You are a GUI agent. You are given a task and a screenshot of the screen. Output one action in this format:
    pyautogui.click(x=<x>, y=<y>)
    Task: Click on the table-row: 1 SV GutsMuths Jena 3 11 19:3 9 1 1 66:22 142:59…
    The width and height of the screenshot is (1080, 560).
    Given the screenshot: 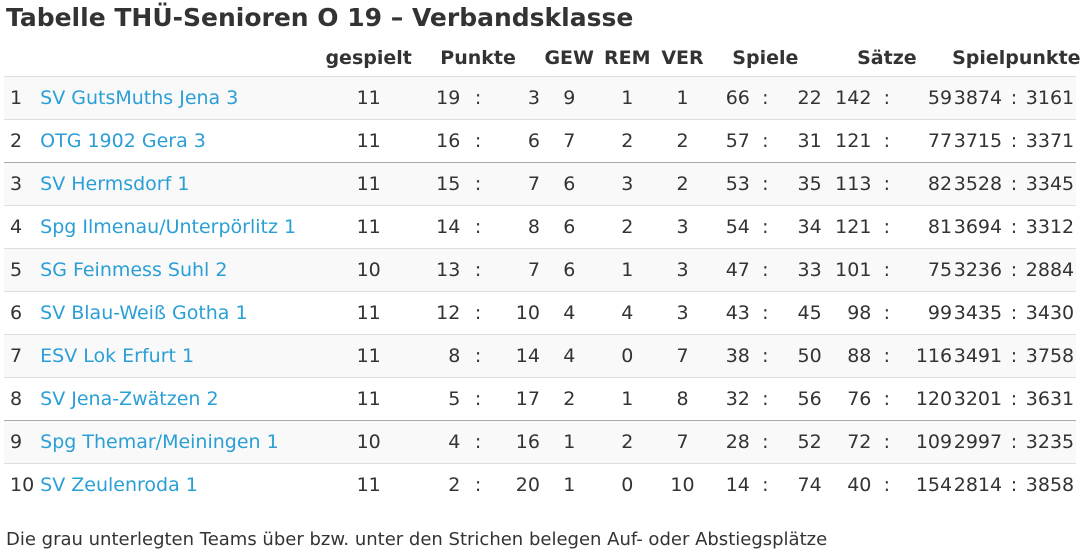 What is the action you would take?
    pyautogui.click(x=540, y=98)
    